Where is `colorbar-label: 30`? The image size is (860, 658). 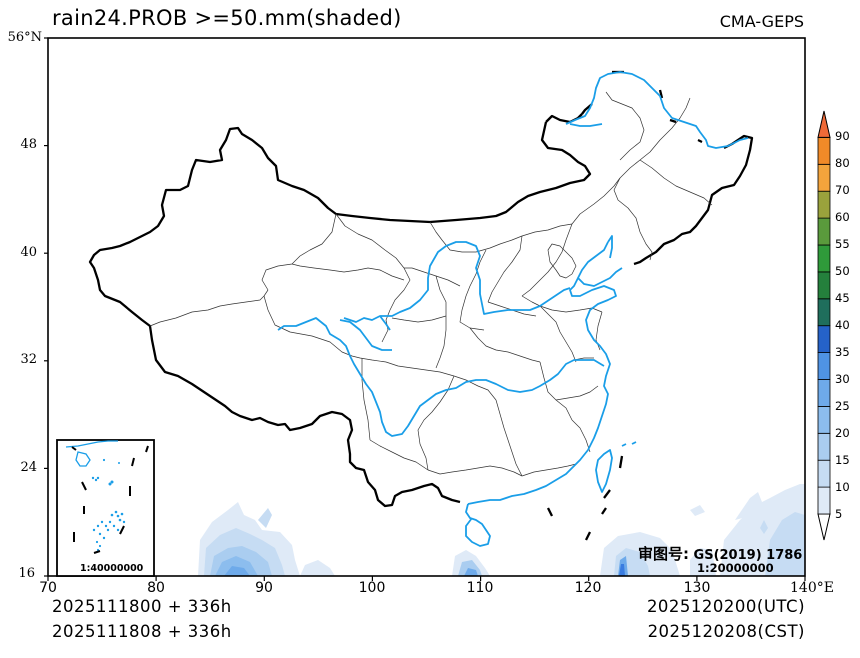 colorbar-label: 30 is located at coordinates (842, 379).